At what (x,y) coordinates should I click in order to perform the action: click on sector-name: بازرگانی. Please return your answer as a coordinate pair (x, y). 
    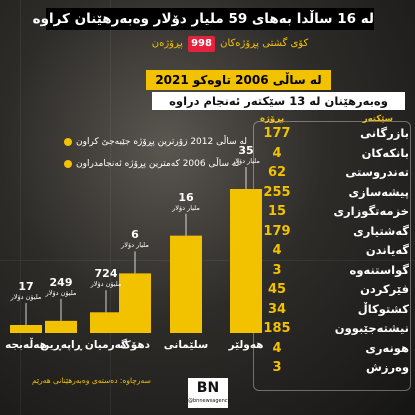
    Looking at the image, I should click on (384, 133).